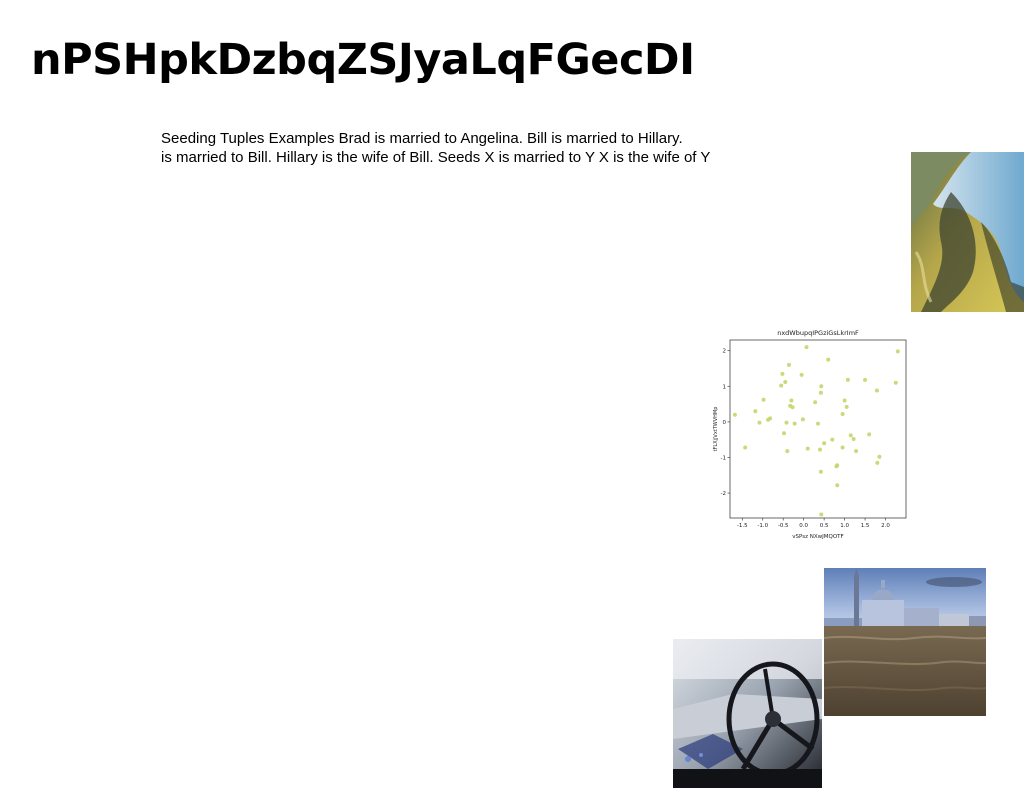 The height and width of the screenshot is (788, 1024). I want to click on x-tick-label: 2.0, so click(885, 526).